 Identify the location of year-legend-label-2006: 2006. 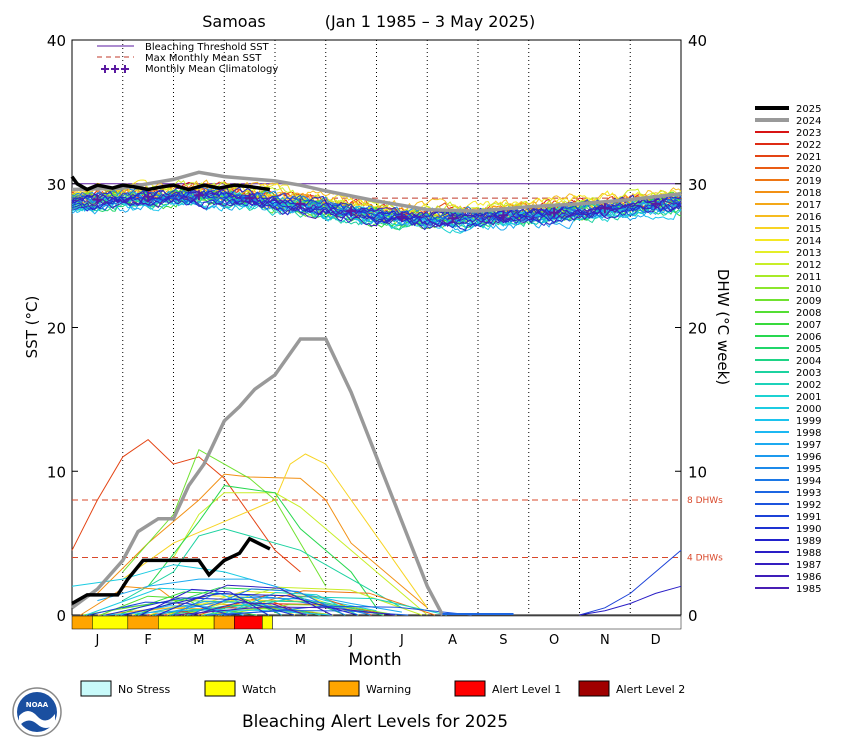
(808, 337).